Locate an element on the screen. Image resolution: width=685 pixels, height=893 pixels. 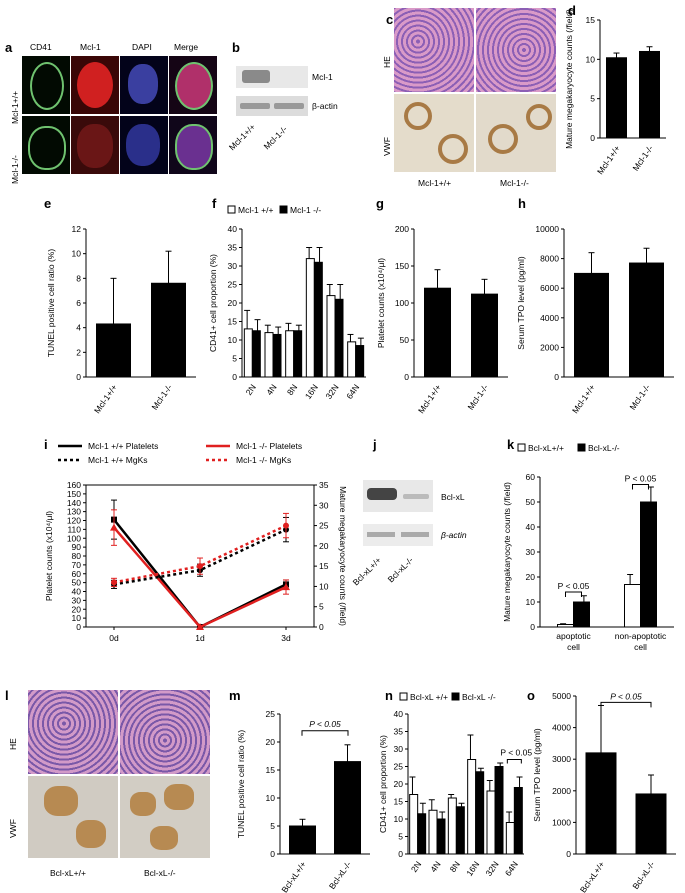
panel-c: HE VWF Mcl-1+/+ Mcl-1-/- is located at coordinates (470, 99).